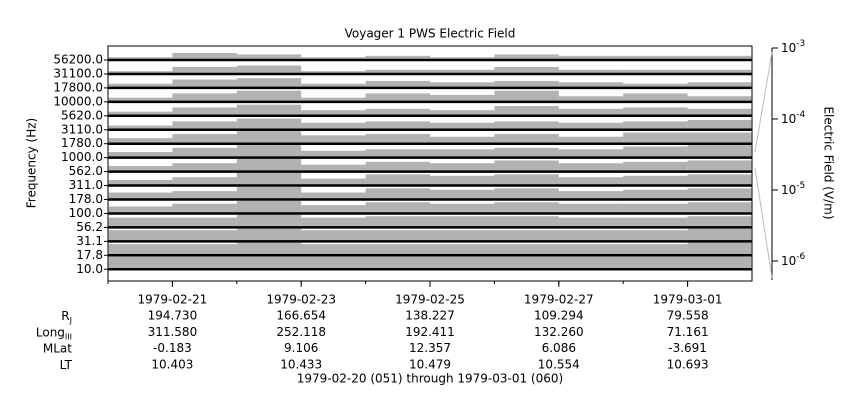  What do you see at coordinates (430, 348) in the screenshot?
I see `ephemeris-value: 12.357` at bounding box center [430, 348].